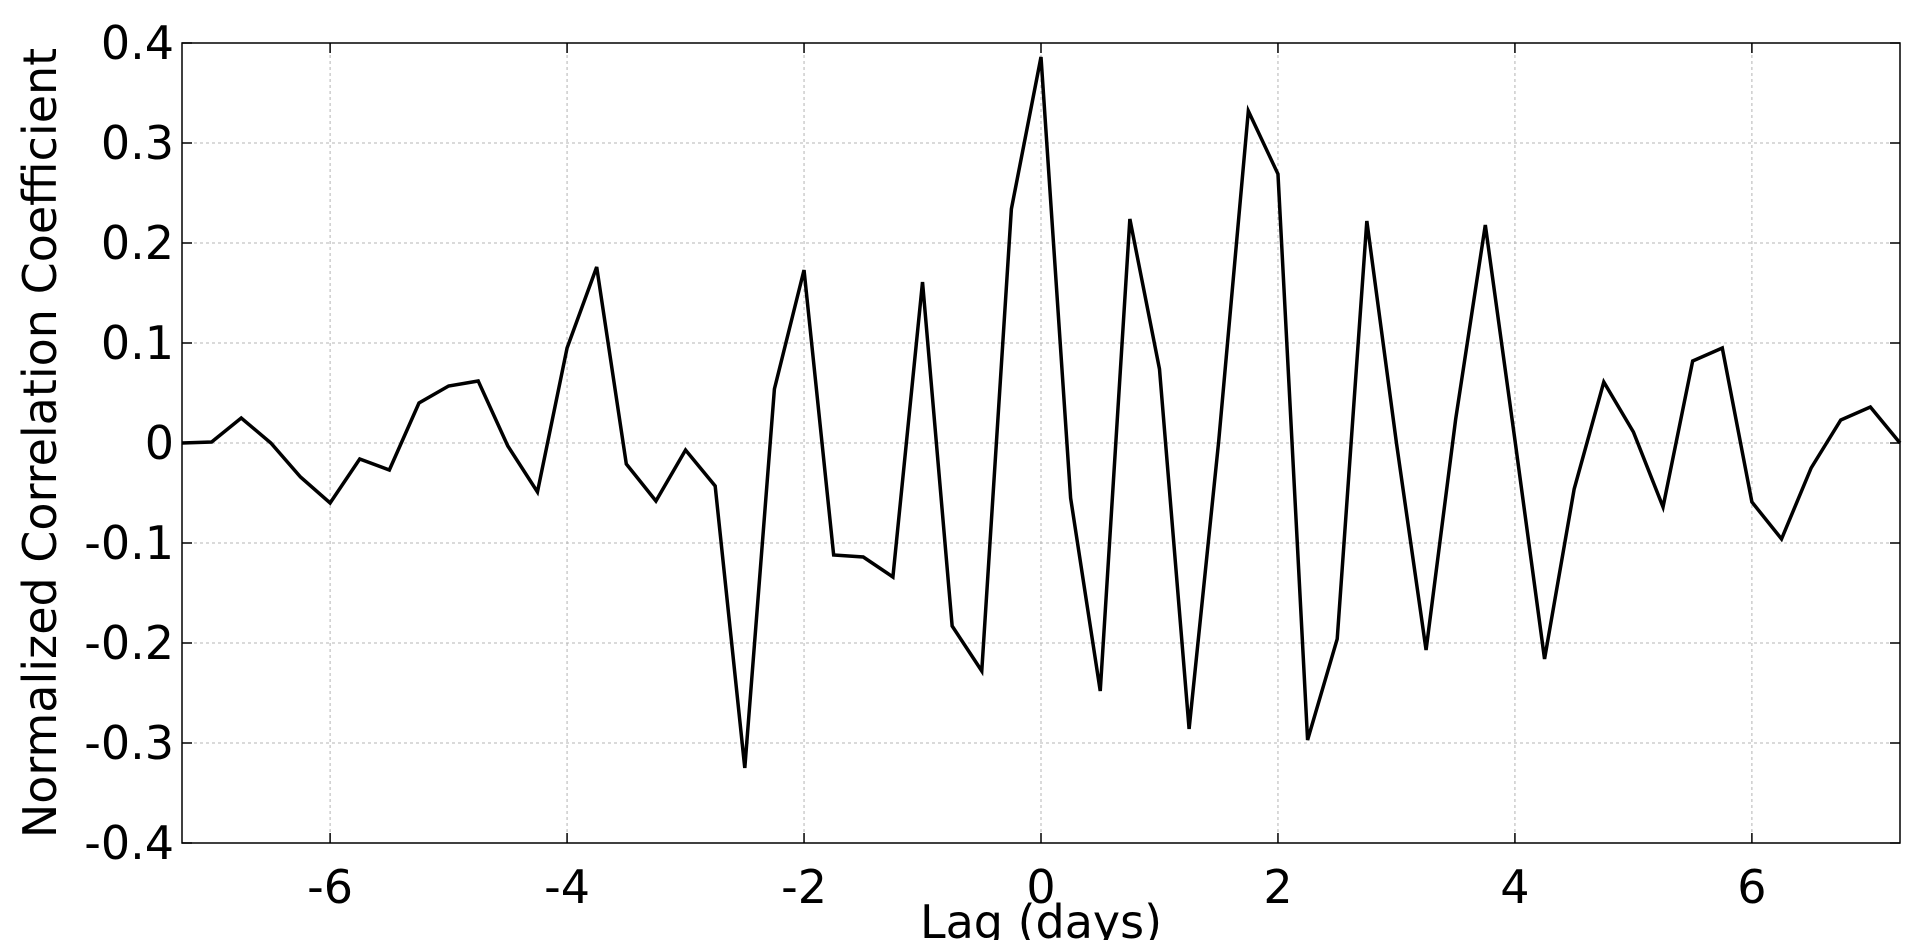 This screenshot has height=940, width=1920. Describe the element at coordinates (129, 643) in the screenshot. I see `y-tick-label: -0.2` at that location.